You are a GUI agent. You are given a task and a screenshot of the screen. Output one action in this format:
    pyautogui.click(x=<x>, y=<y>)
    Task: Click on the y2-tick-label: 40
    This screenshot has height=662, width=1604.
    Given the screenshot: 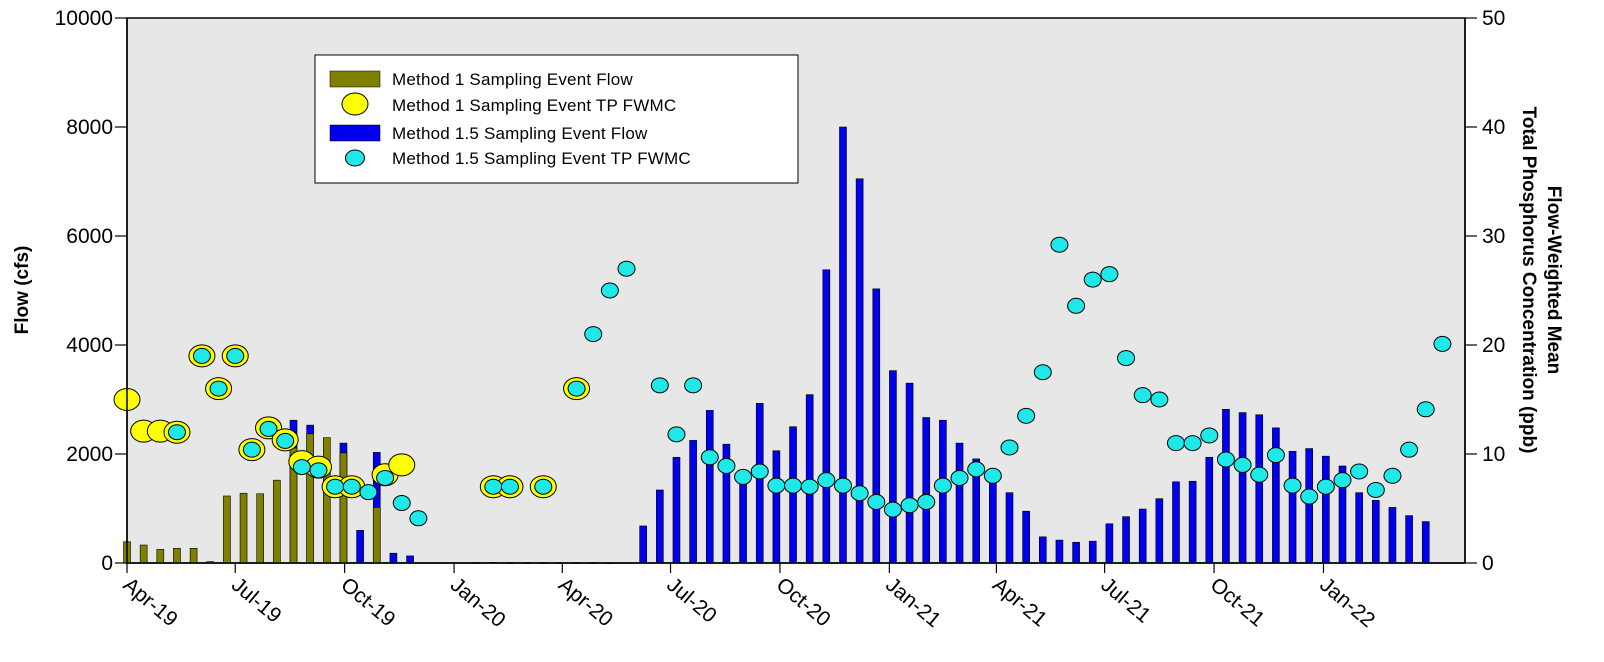 What is the action you would take?
    pyautogui.click(x=1493, y=127)
    